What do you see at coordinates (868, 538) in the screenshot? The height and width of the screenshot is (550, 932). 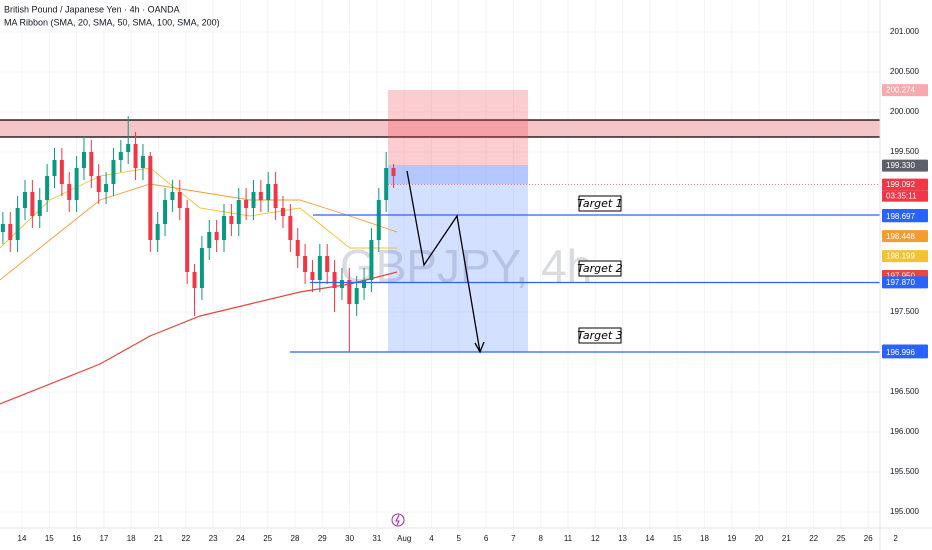 I see `x-tick-label: 26` at bounding box center [868, 538].